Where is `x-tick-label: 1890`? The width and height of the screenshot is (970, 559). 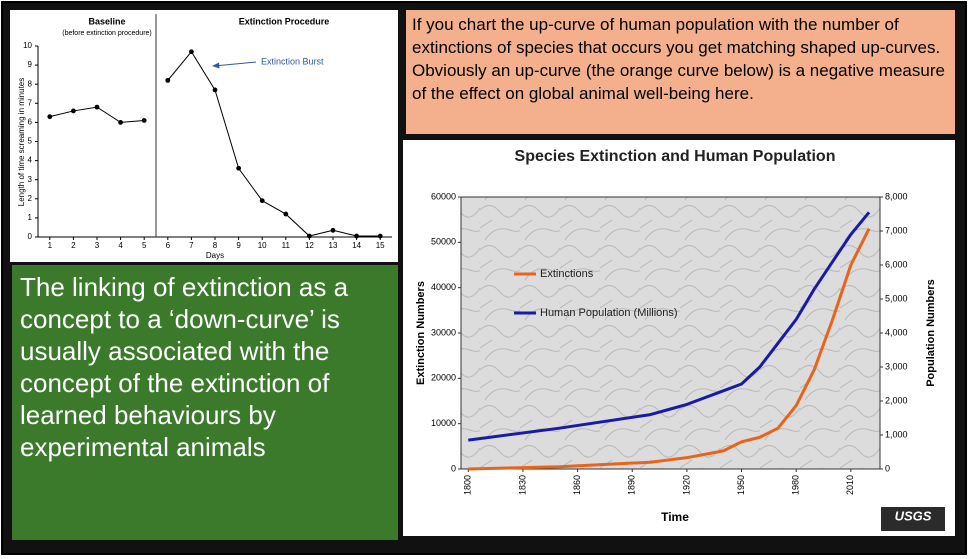 x-tick-label: 1890 is located at coordinates (632, 485).